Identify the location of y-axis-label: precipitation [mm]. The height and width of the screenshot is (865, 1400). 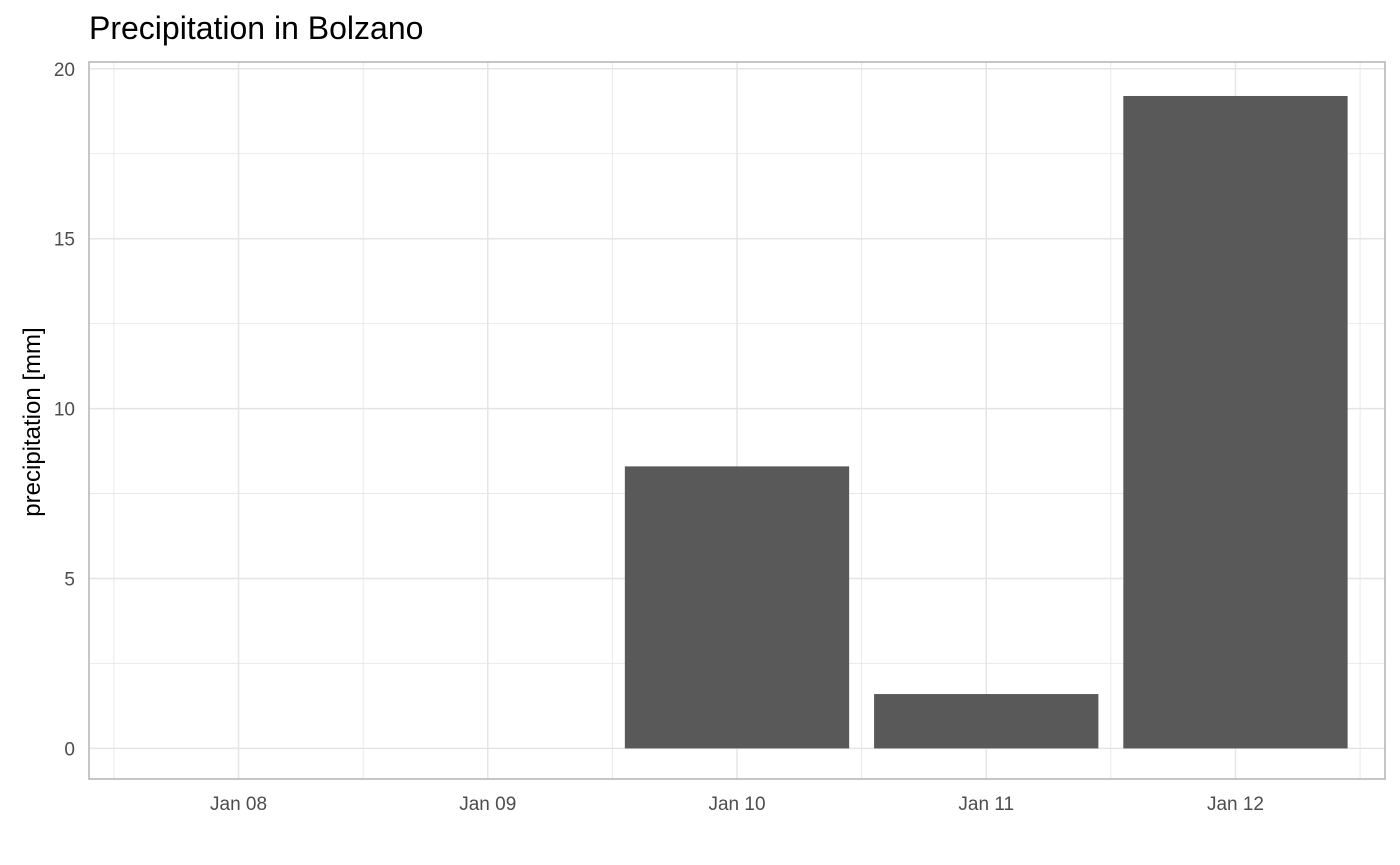
(32, 421).